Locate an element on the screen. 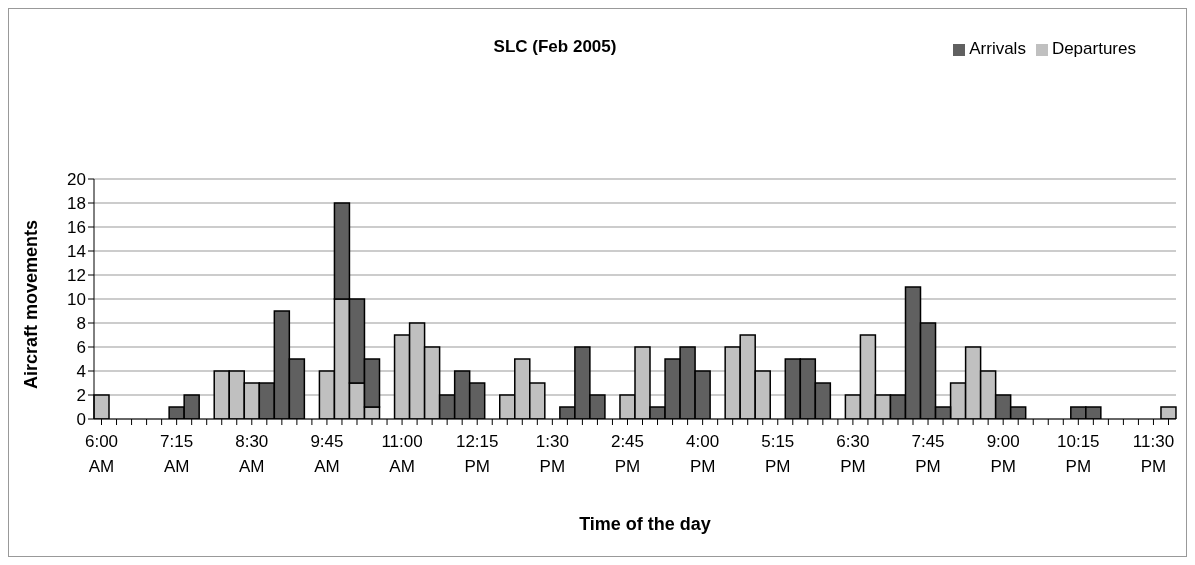  y-tick-label: 4 is located at coordinates (81, 372).